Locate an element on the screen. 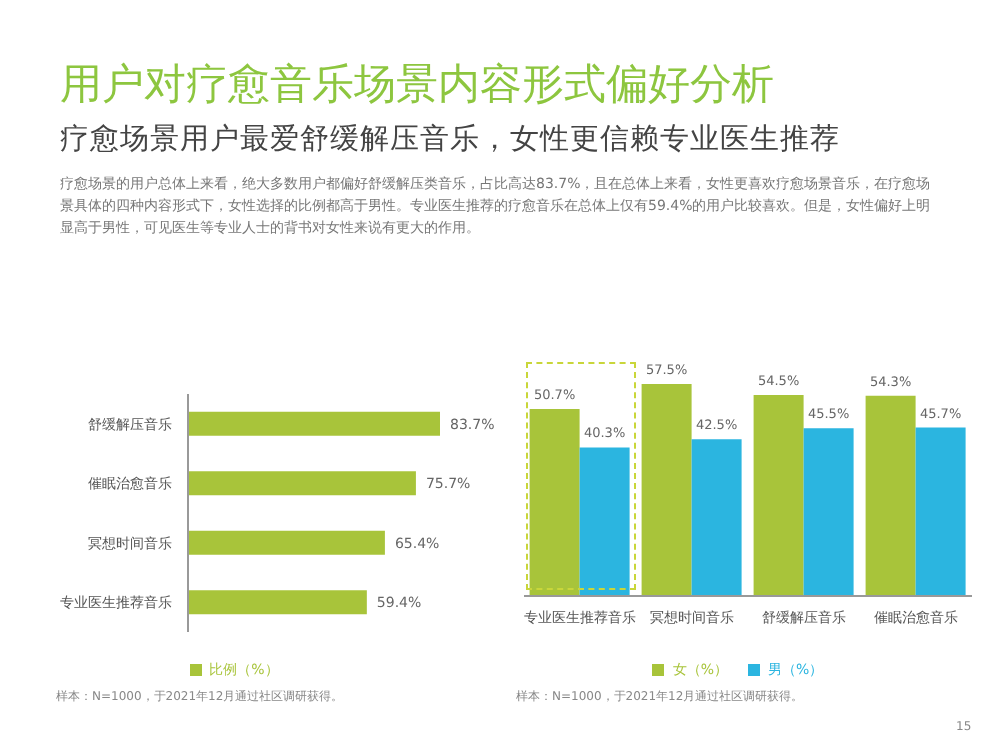  chart-subtitle: 疗愈场景用户最爱舒缓解压音乐，女性更信赖专业医生推荐 is located at coordinates (450, 139).